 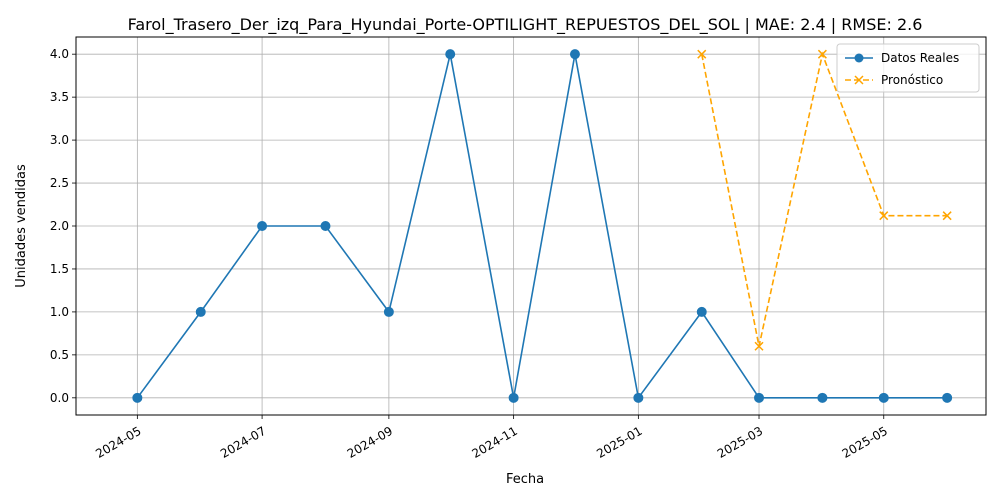 I want to click on y-tick-label: 1.0, so click(x=59, y=312).